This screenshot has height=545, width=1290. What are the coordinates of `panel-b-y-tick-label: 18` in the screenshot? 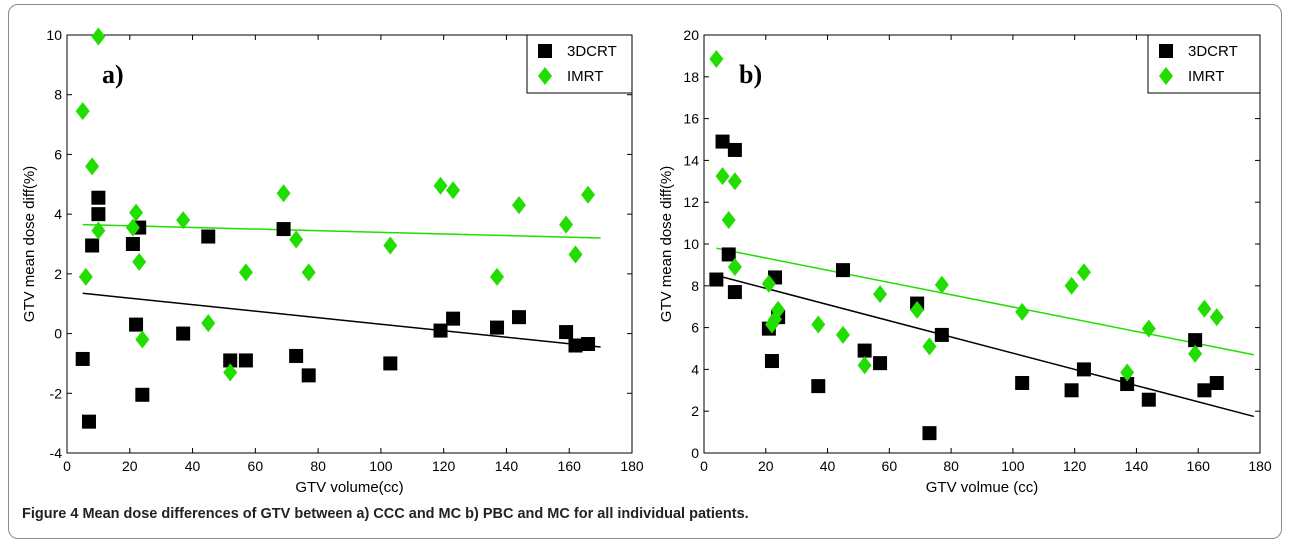 It's located at (691, 77).